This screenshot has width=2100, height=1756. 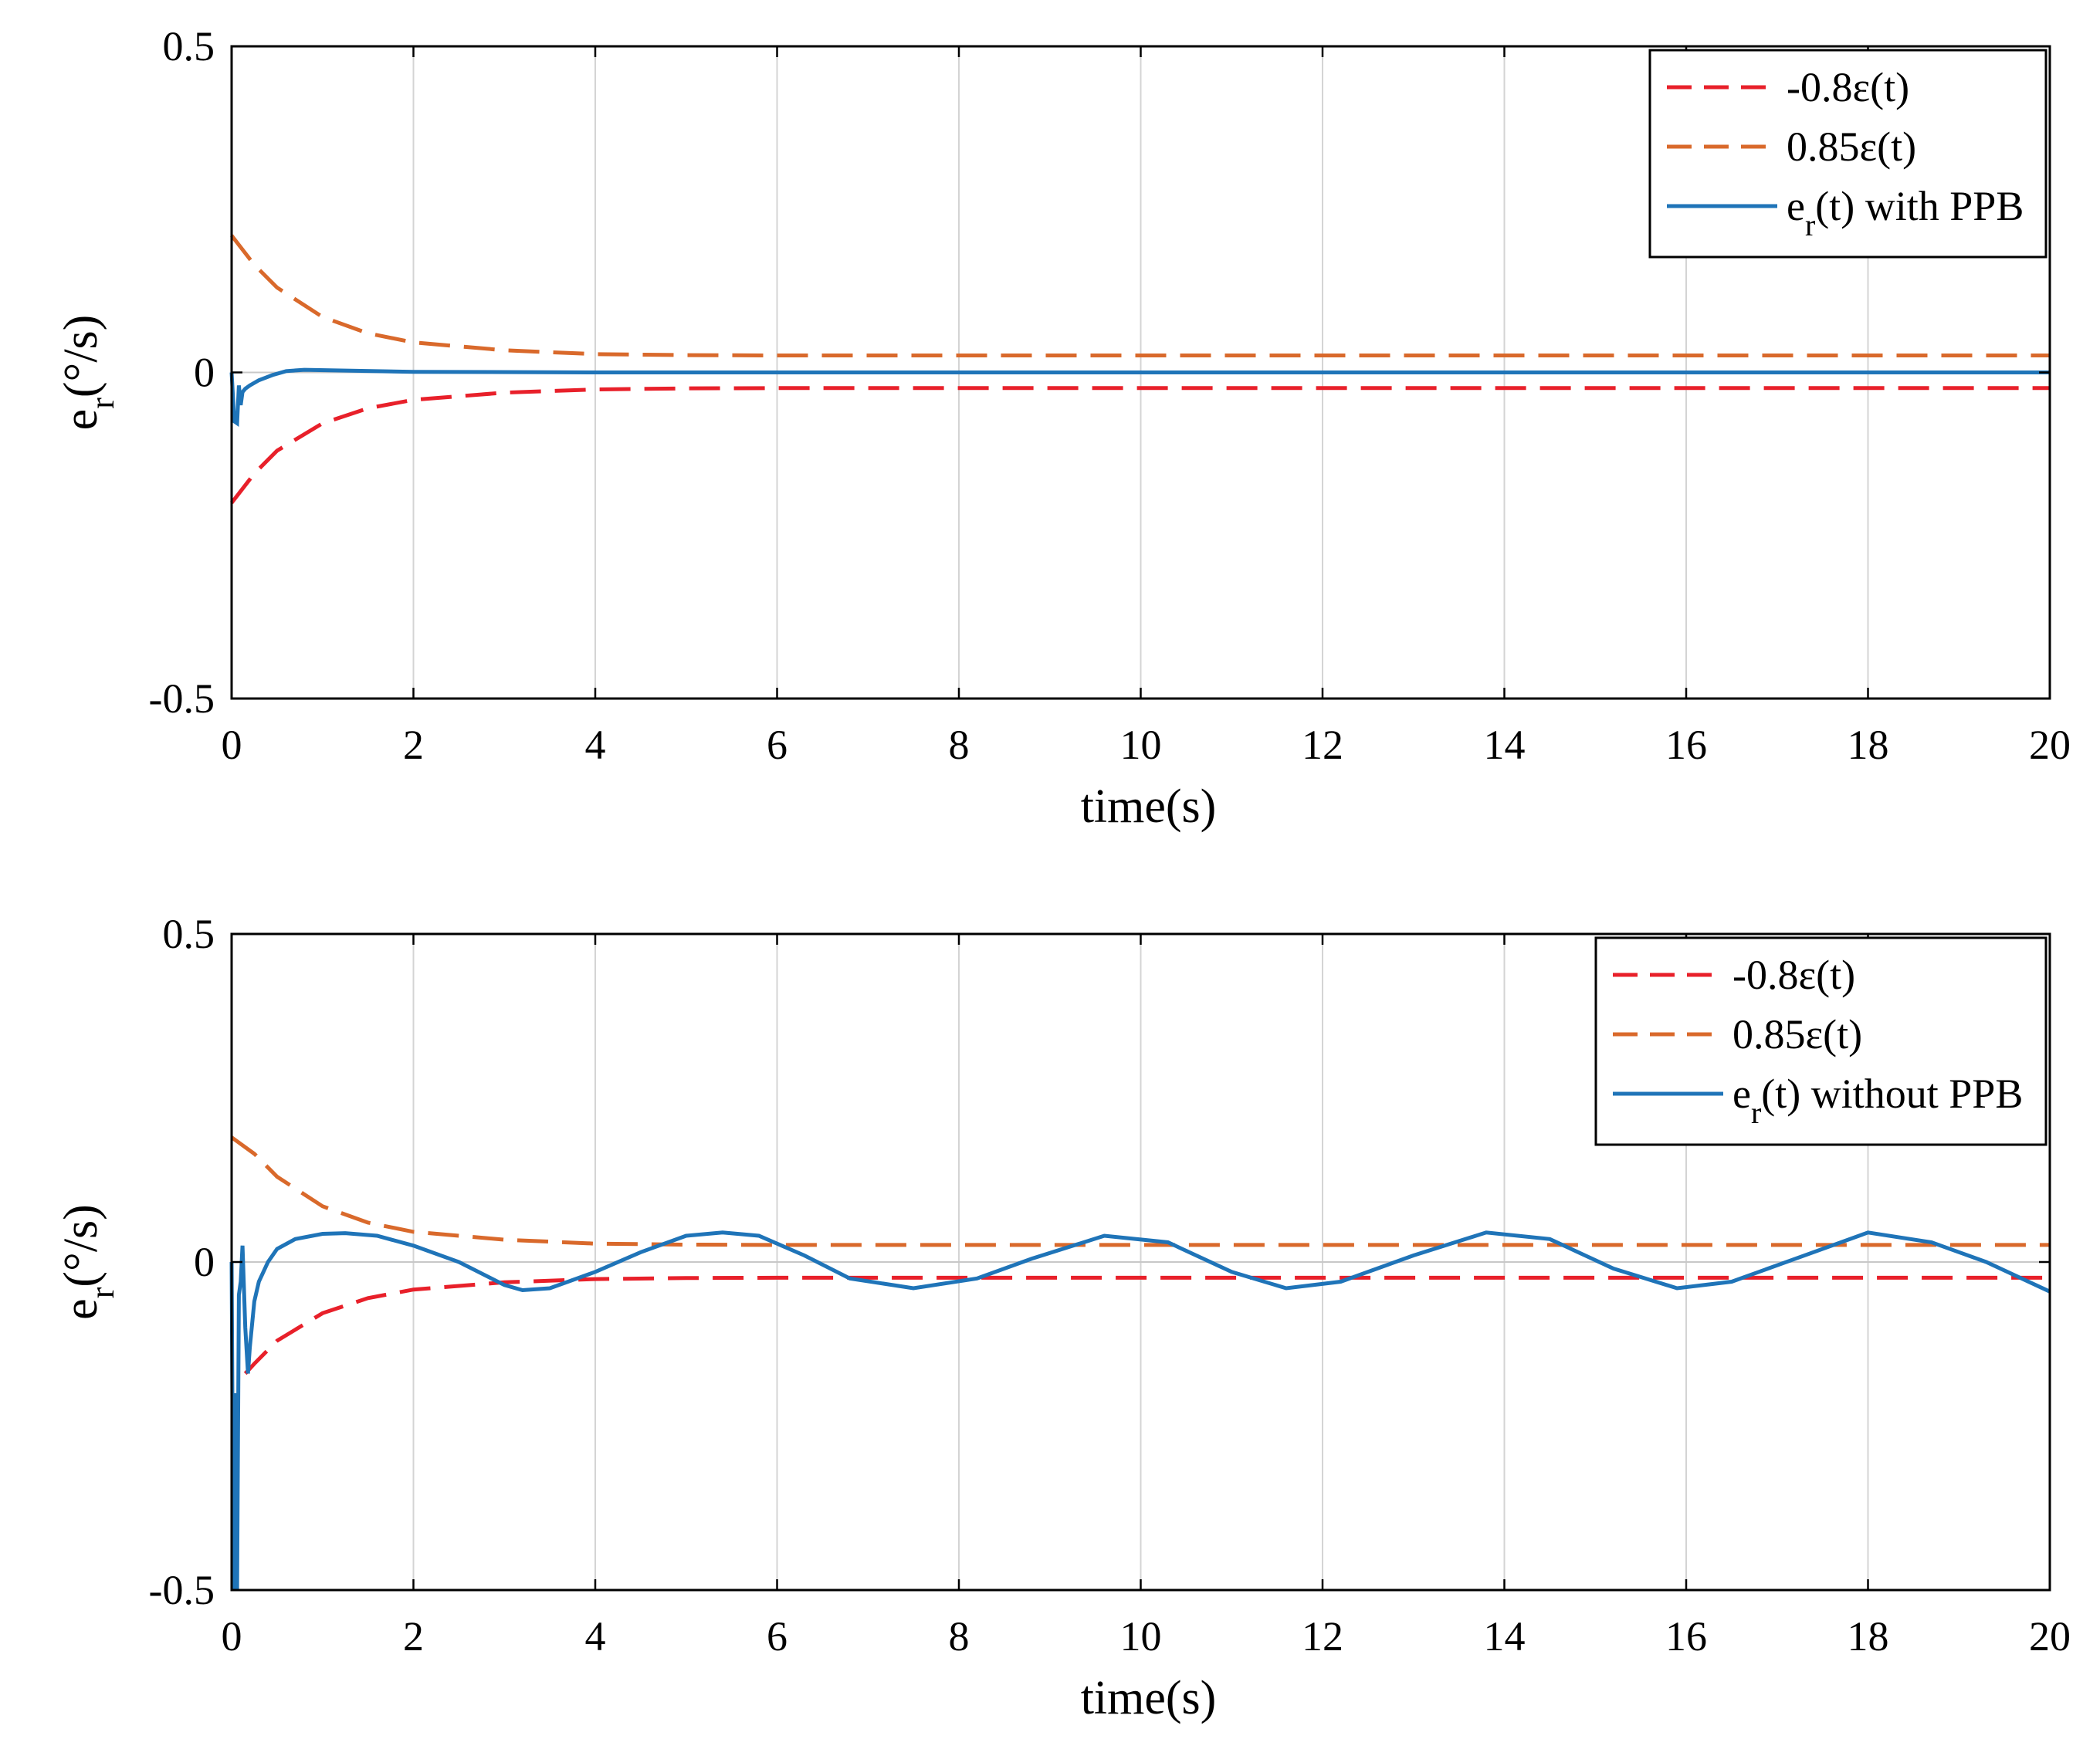 I want to click on legend: -0.8ε(t) 0.85ε(t) er(t) without PPB, so click(x=1821, y=1041).